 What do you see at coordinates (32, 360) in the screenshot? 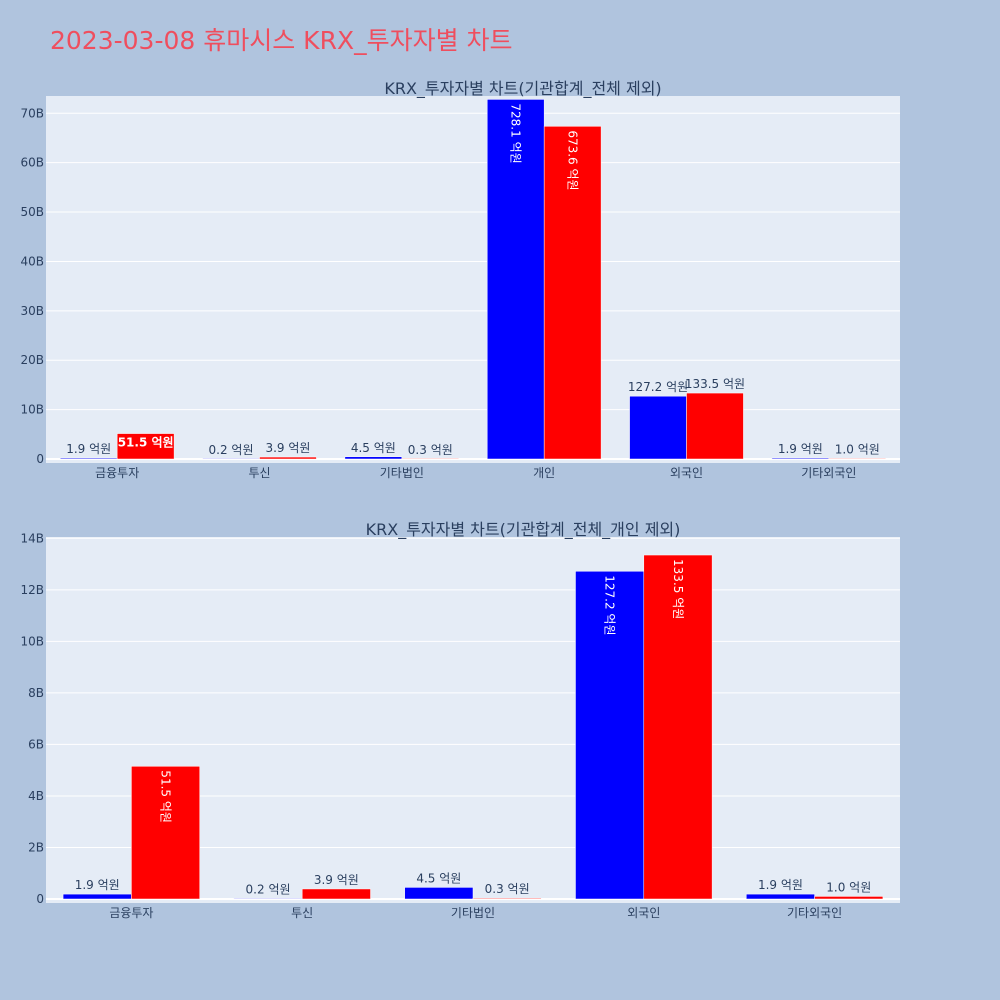
I see `y-tick-label: 20B` at bounding box center [32, 360].